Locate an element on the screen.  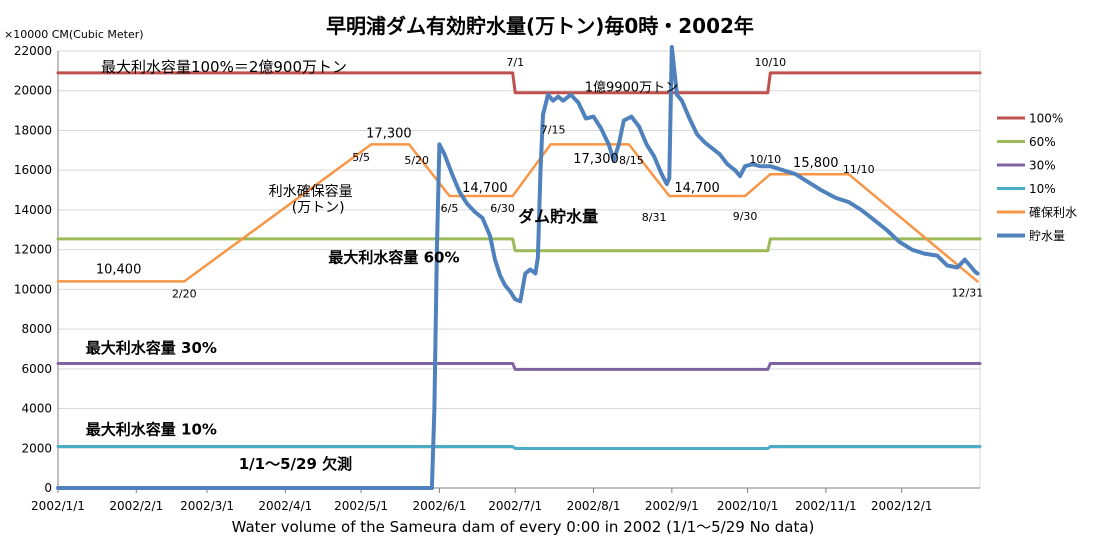
annotation-label: 5/20 is located at coordinates (416, 160).